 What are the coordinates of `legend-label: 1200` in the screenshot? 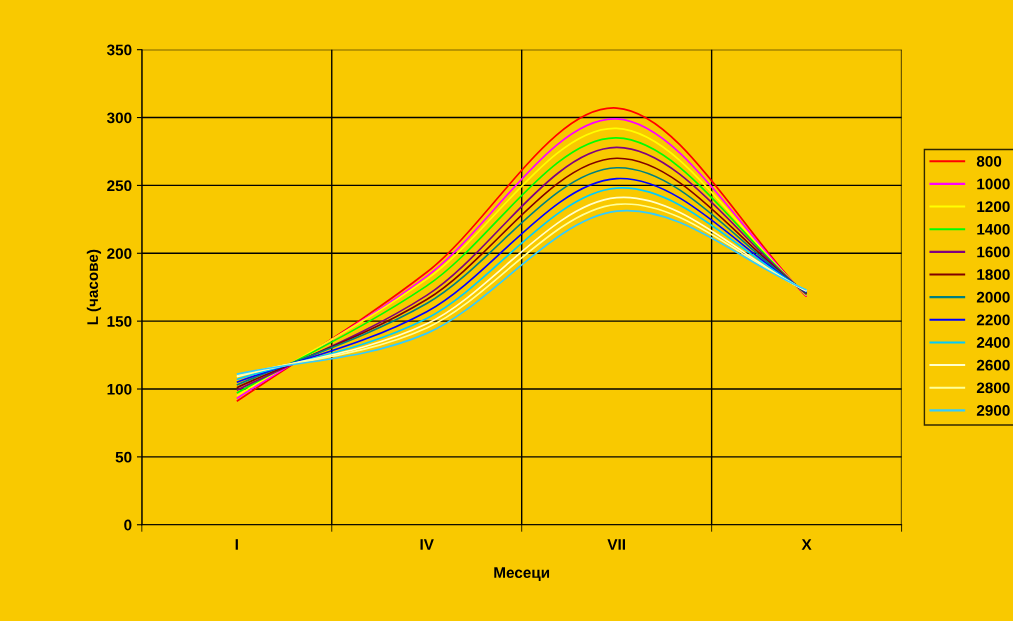 It's located at (993, 207).